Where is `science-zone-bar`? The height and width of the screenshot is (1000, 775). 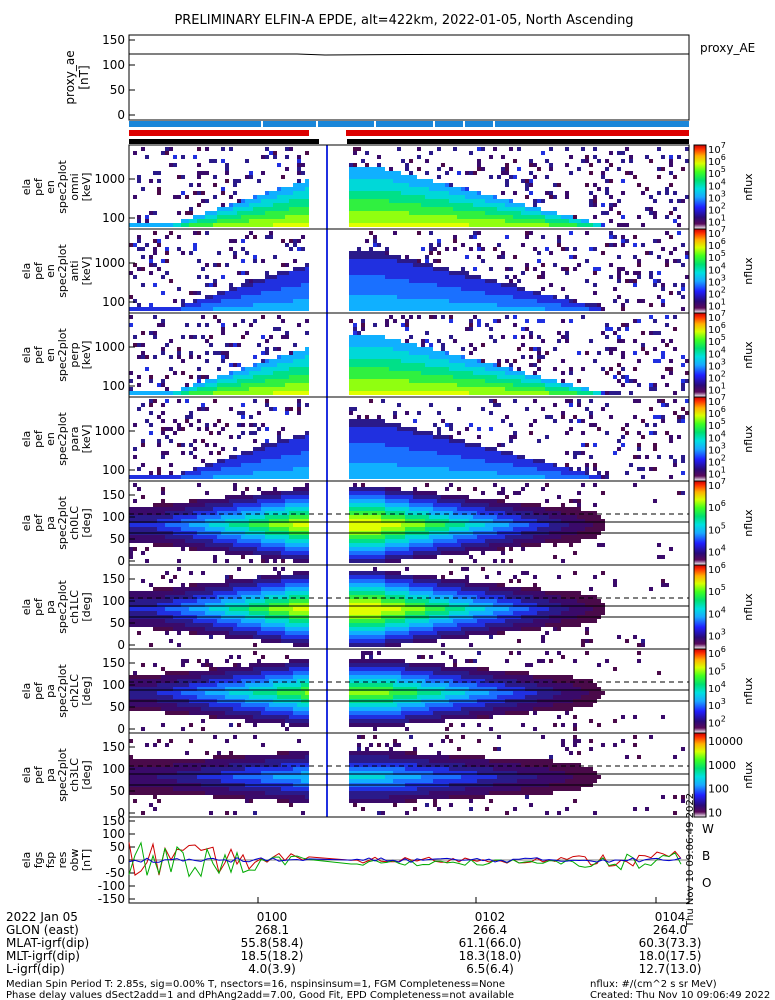 science-zone-bar is located at coordinates (219, 133).